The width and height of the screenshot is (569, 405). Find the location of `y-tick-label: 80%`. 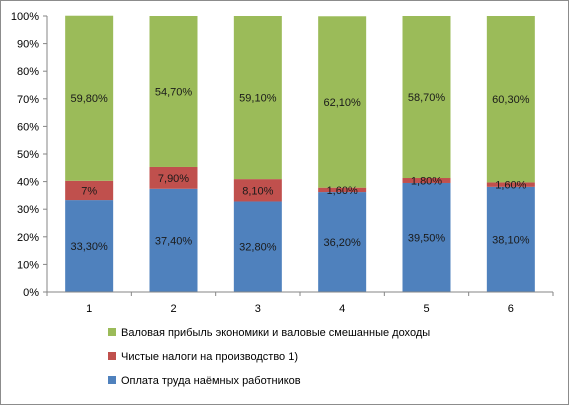

y-tick-label: 80% is located at coordinates (28, 72).